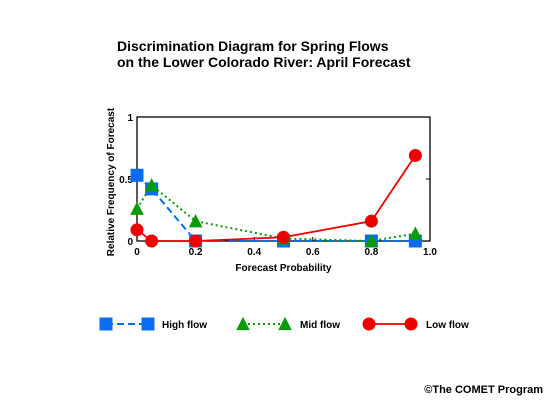 This screenshot has height=400, width=550. I want to click on series-line-high-flow, so click(276, 208).